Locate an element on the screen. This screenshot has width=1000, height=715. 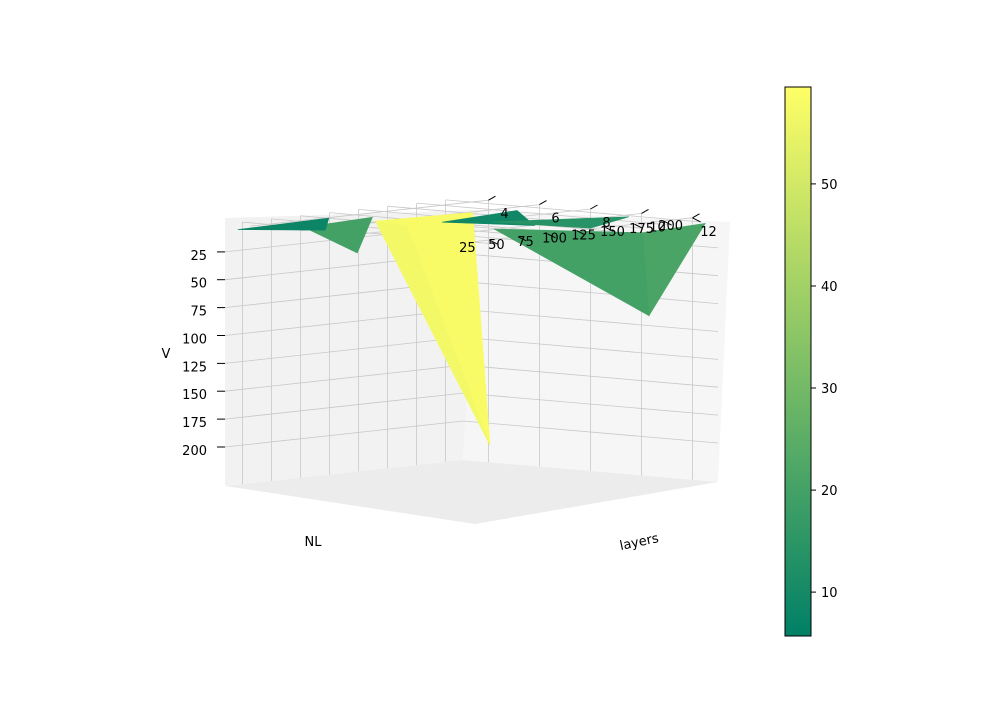
surface-facet-v10 is located at coordinates (283, 224).